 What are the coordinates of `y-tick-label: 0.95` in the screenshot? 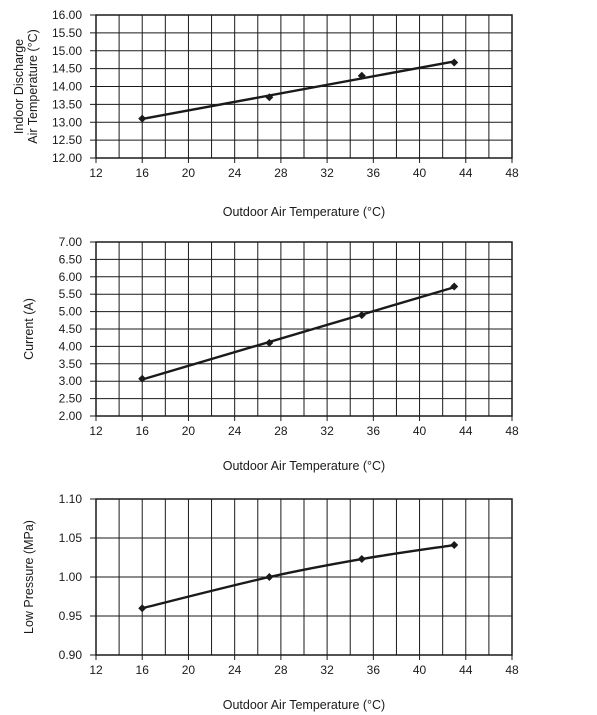 It's located at (71, 616).